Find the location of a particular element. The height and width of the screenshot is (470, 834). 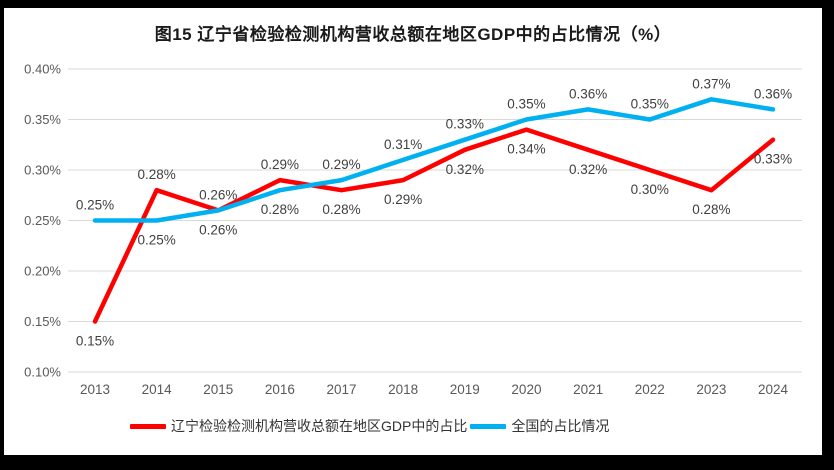

y-tick-label: 0.30% is located at coordinates (42, 170).